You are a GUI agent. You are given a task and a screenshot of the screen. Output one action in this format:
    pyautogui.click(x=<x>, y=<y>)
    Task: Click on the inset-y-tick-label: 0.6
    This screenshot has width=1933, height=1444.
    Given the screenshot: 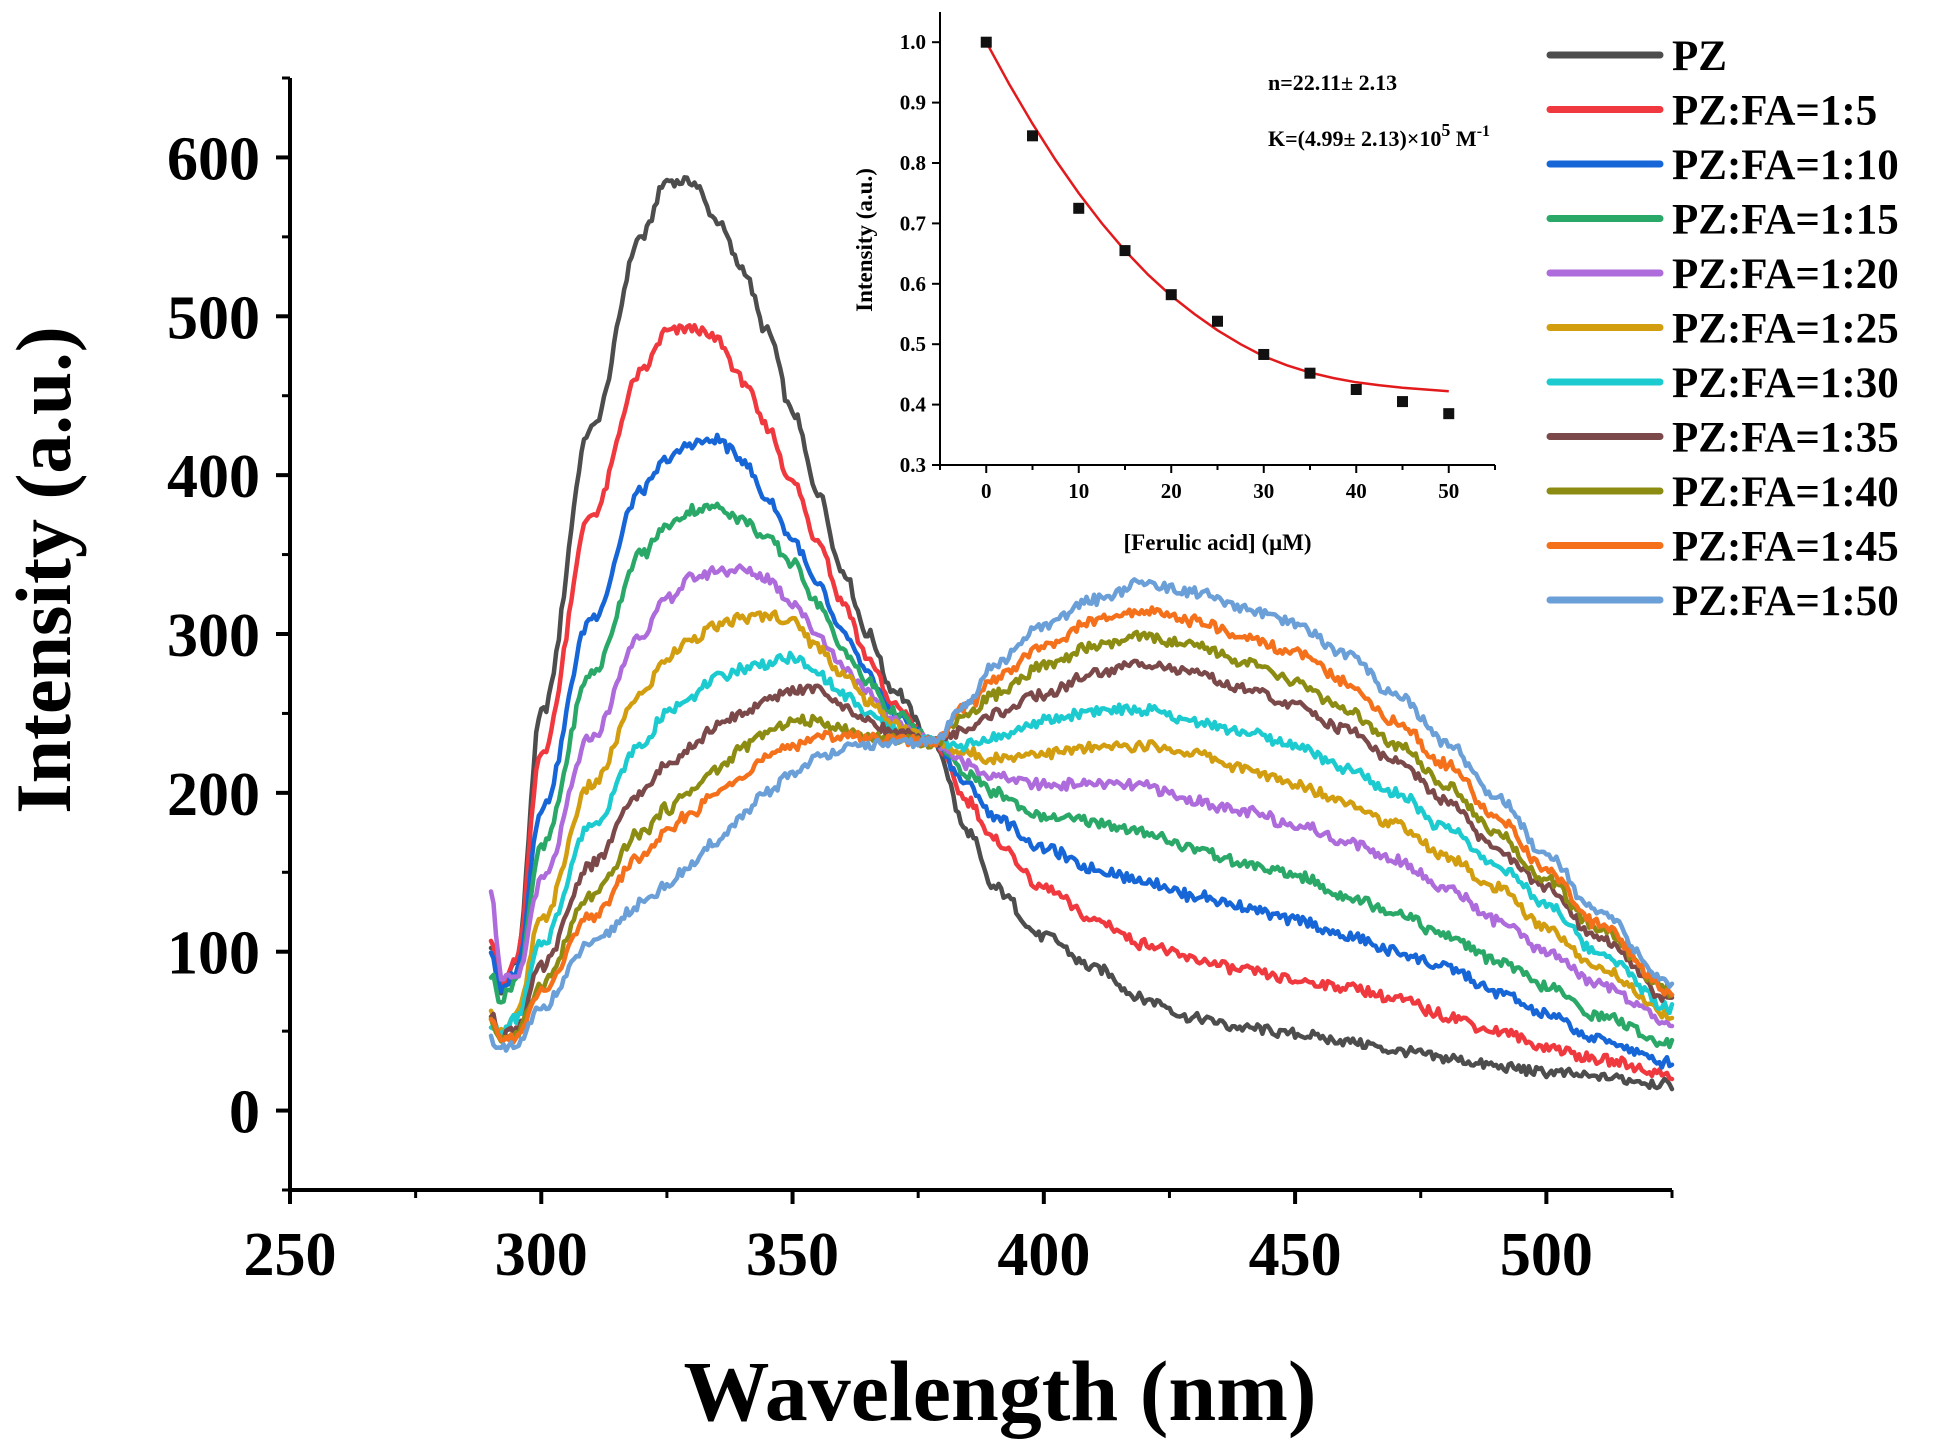 What is the action you would take?
    pyautogui.click(x=913, y=284)
    